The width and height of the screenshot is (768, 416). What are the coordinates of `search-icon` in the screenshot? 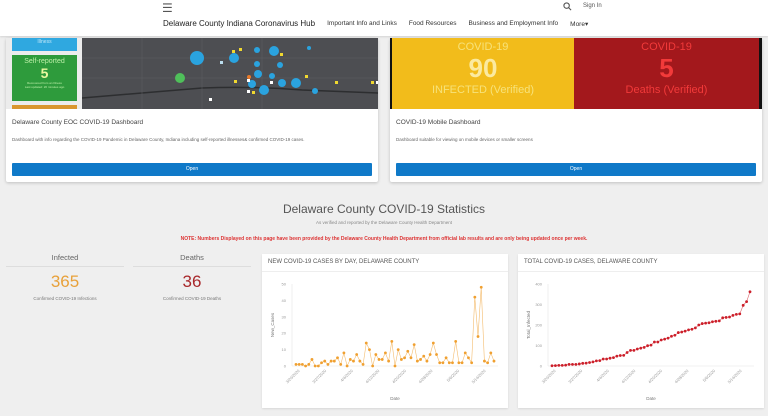 It's located at (567, 6).